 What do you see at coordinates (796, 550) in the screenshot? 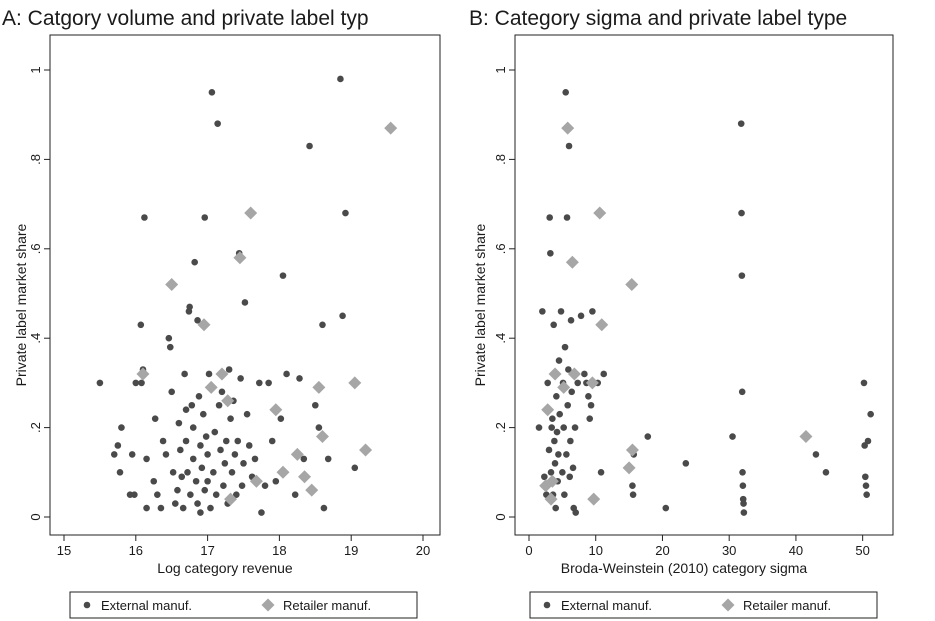
I see `x-tick-label: 40` at bounding box center [796, 550].